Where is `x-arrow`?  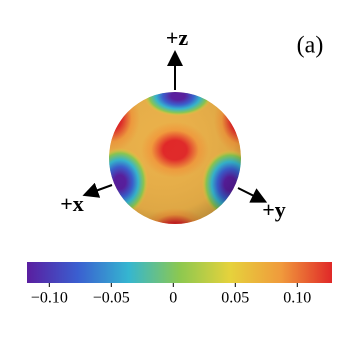 x-arrow is located at coordinates (97, 190).